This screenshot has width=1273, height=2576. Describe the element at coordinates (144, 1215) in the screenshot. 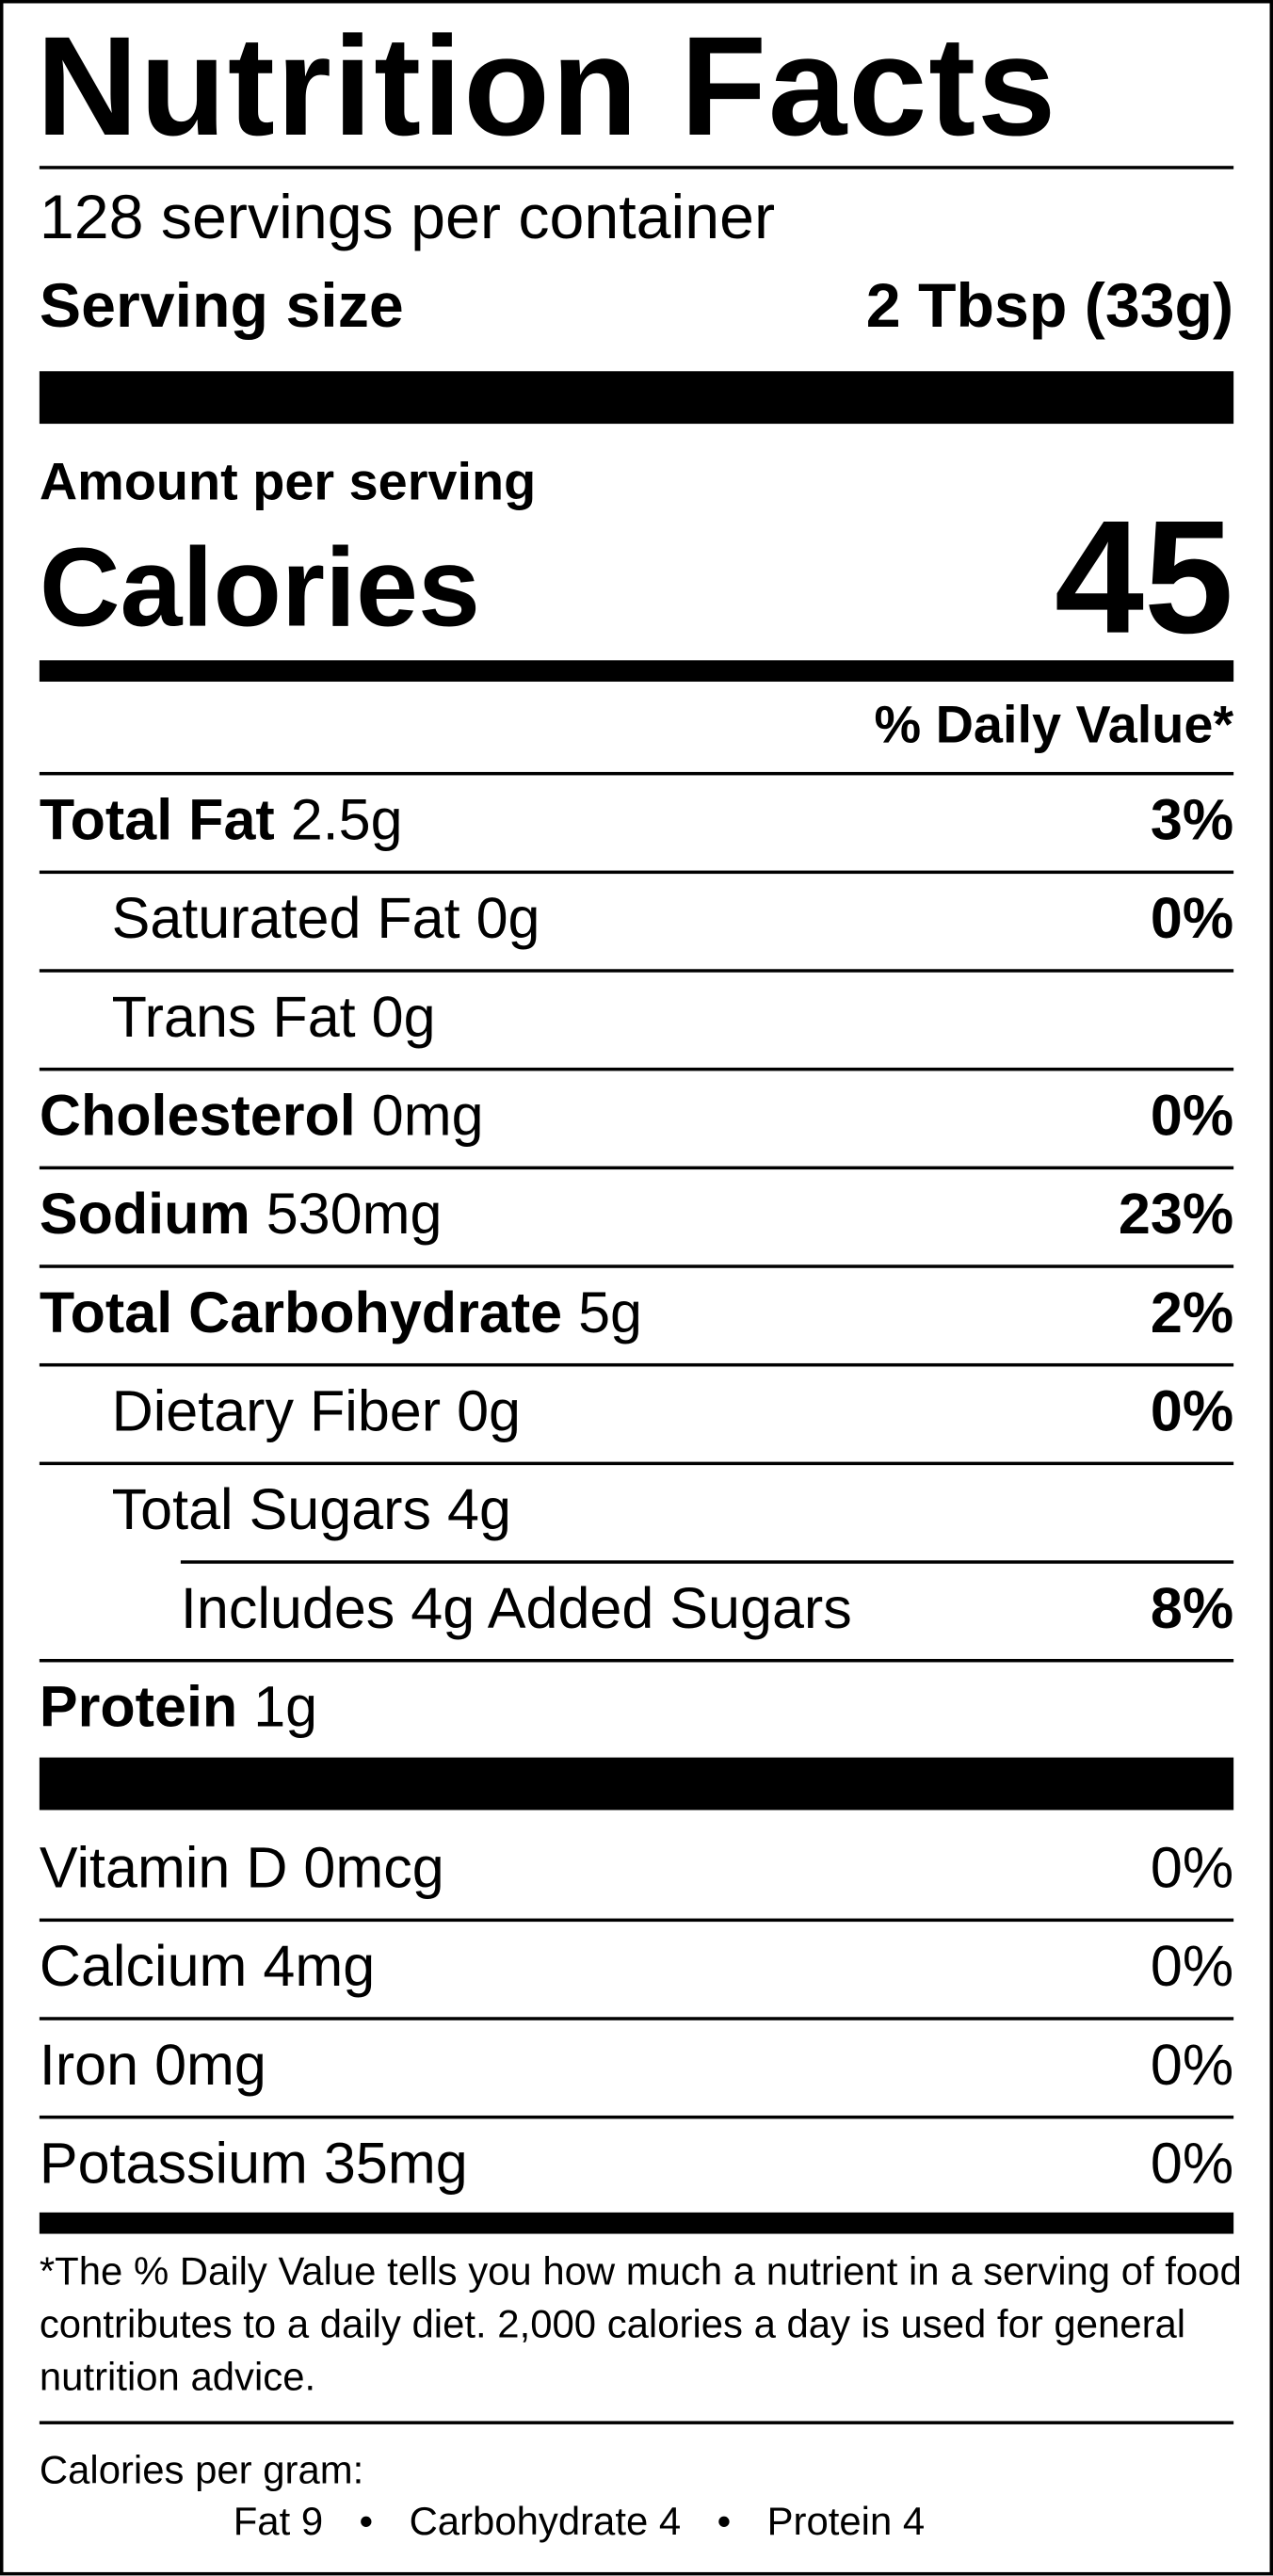

I see `nutrient-name: Sodium` at that location.